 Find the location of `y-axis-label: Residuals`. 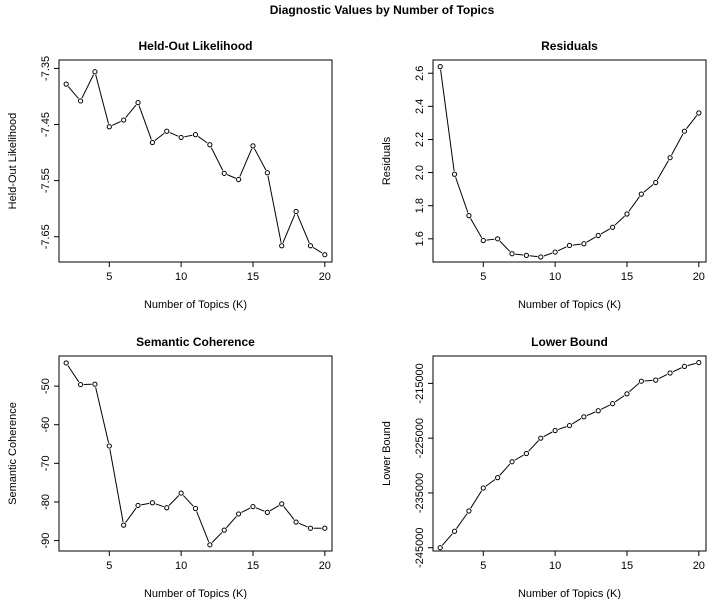

y-axis-label: Residuals is located at coordinates (387, 160).